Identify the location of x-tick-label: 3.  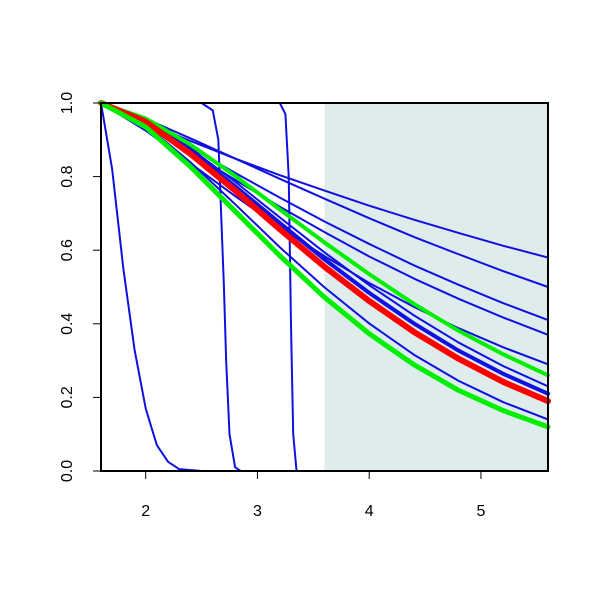
(257, 511).